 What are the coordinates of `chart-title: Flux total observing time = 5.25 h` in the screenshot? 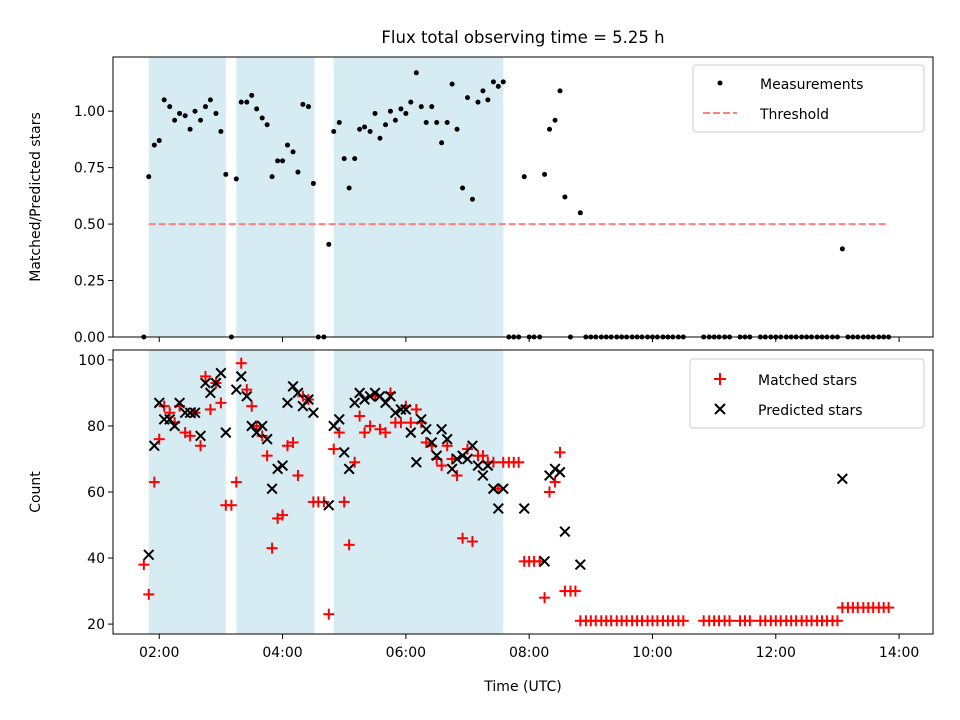 It's located at (522, 37).